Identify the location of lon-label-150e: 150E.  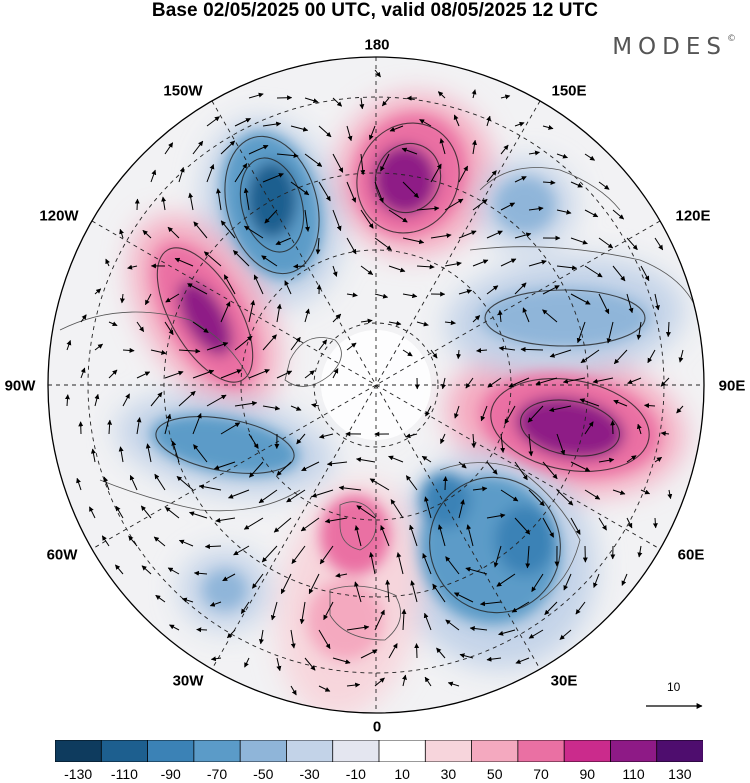
(569, 91).